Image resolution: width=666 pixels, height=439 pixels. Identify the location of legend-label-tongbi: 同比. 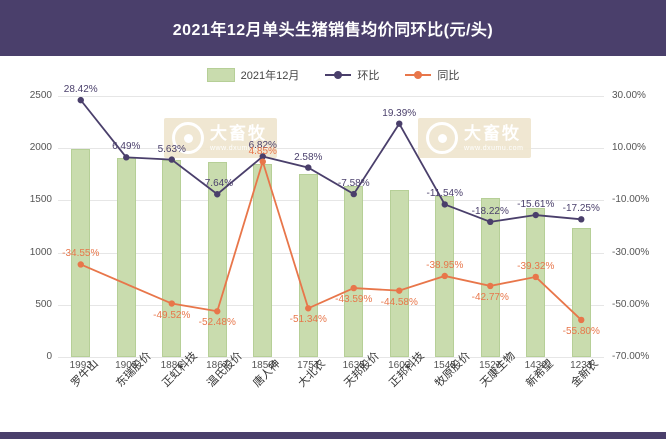
(448, 76).